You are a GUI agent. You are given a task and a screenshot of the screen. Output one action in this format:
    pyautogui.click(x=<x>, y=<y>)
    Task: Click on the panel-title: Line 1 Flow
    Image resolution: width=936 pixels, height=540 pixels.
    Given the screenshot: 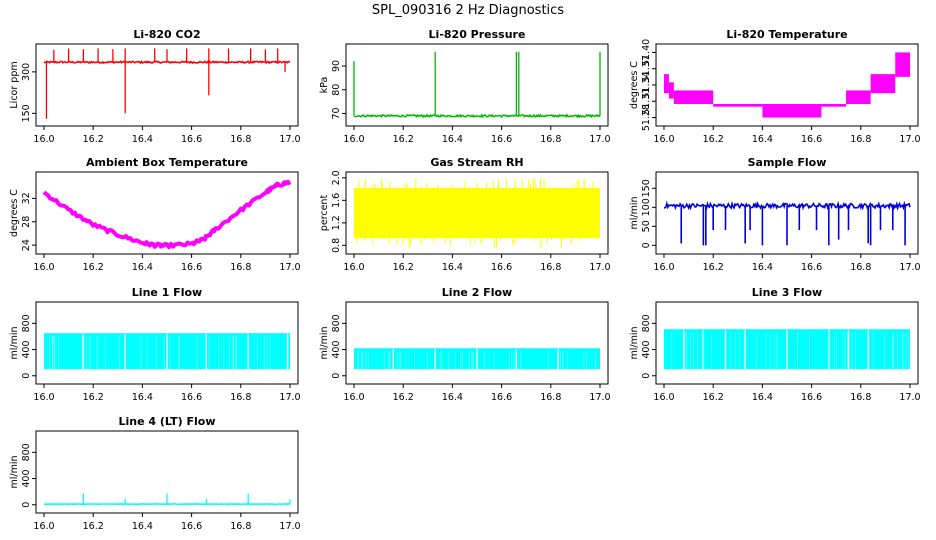 What is the action you would take?
    pyautogui.click(x=167, y=292)
    